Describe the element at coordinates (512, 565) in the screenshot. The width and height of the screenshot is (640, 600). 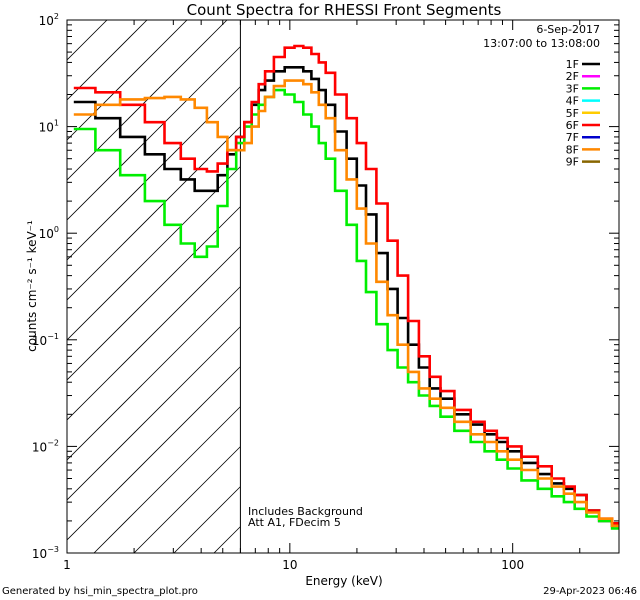
I see `x-tick-label: 100` at that location.